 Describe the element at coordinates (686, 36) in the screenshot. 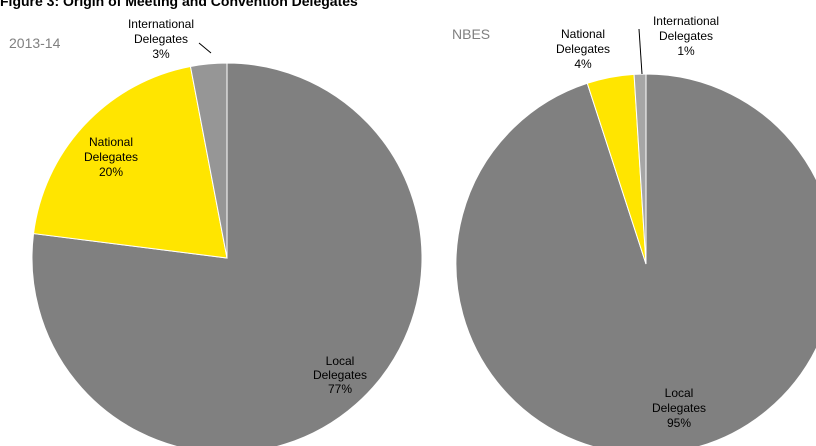

I see `data-label-nbes-international-delegates: International Delegates 1%` at that location.